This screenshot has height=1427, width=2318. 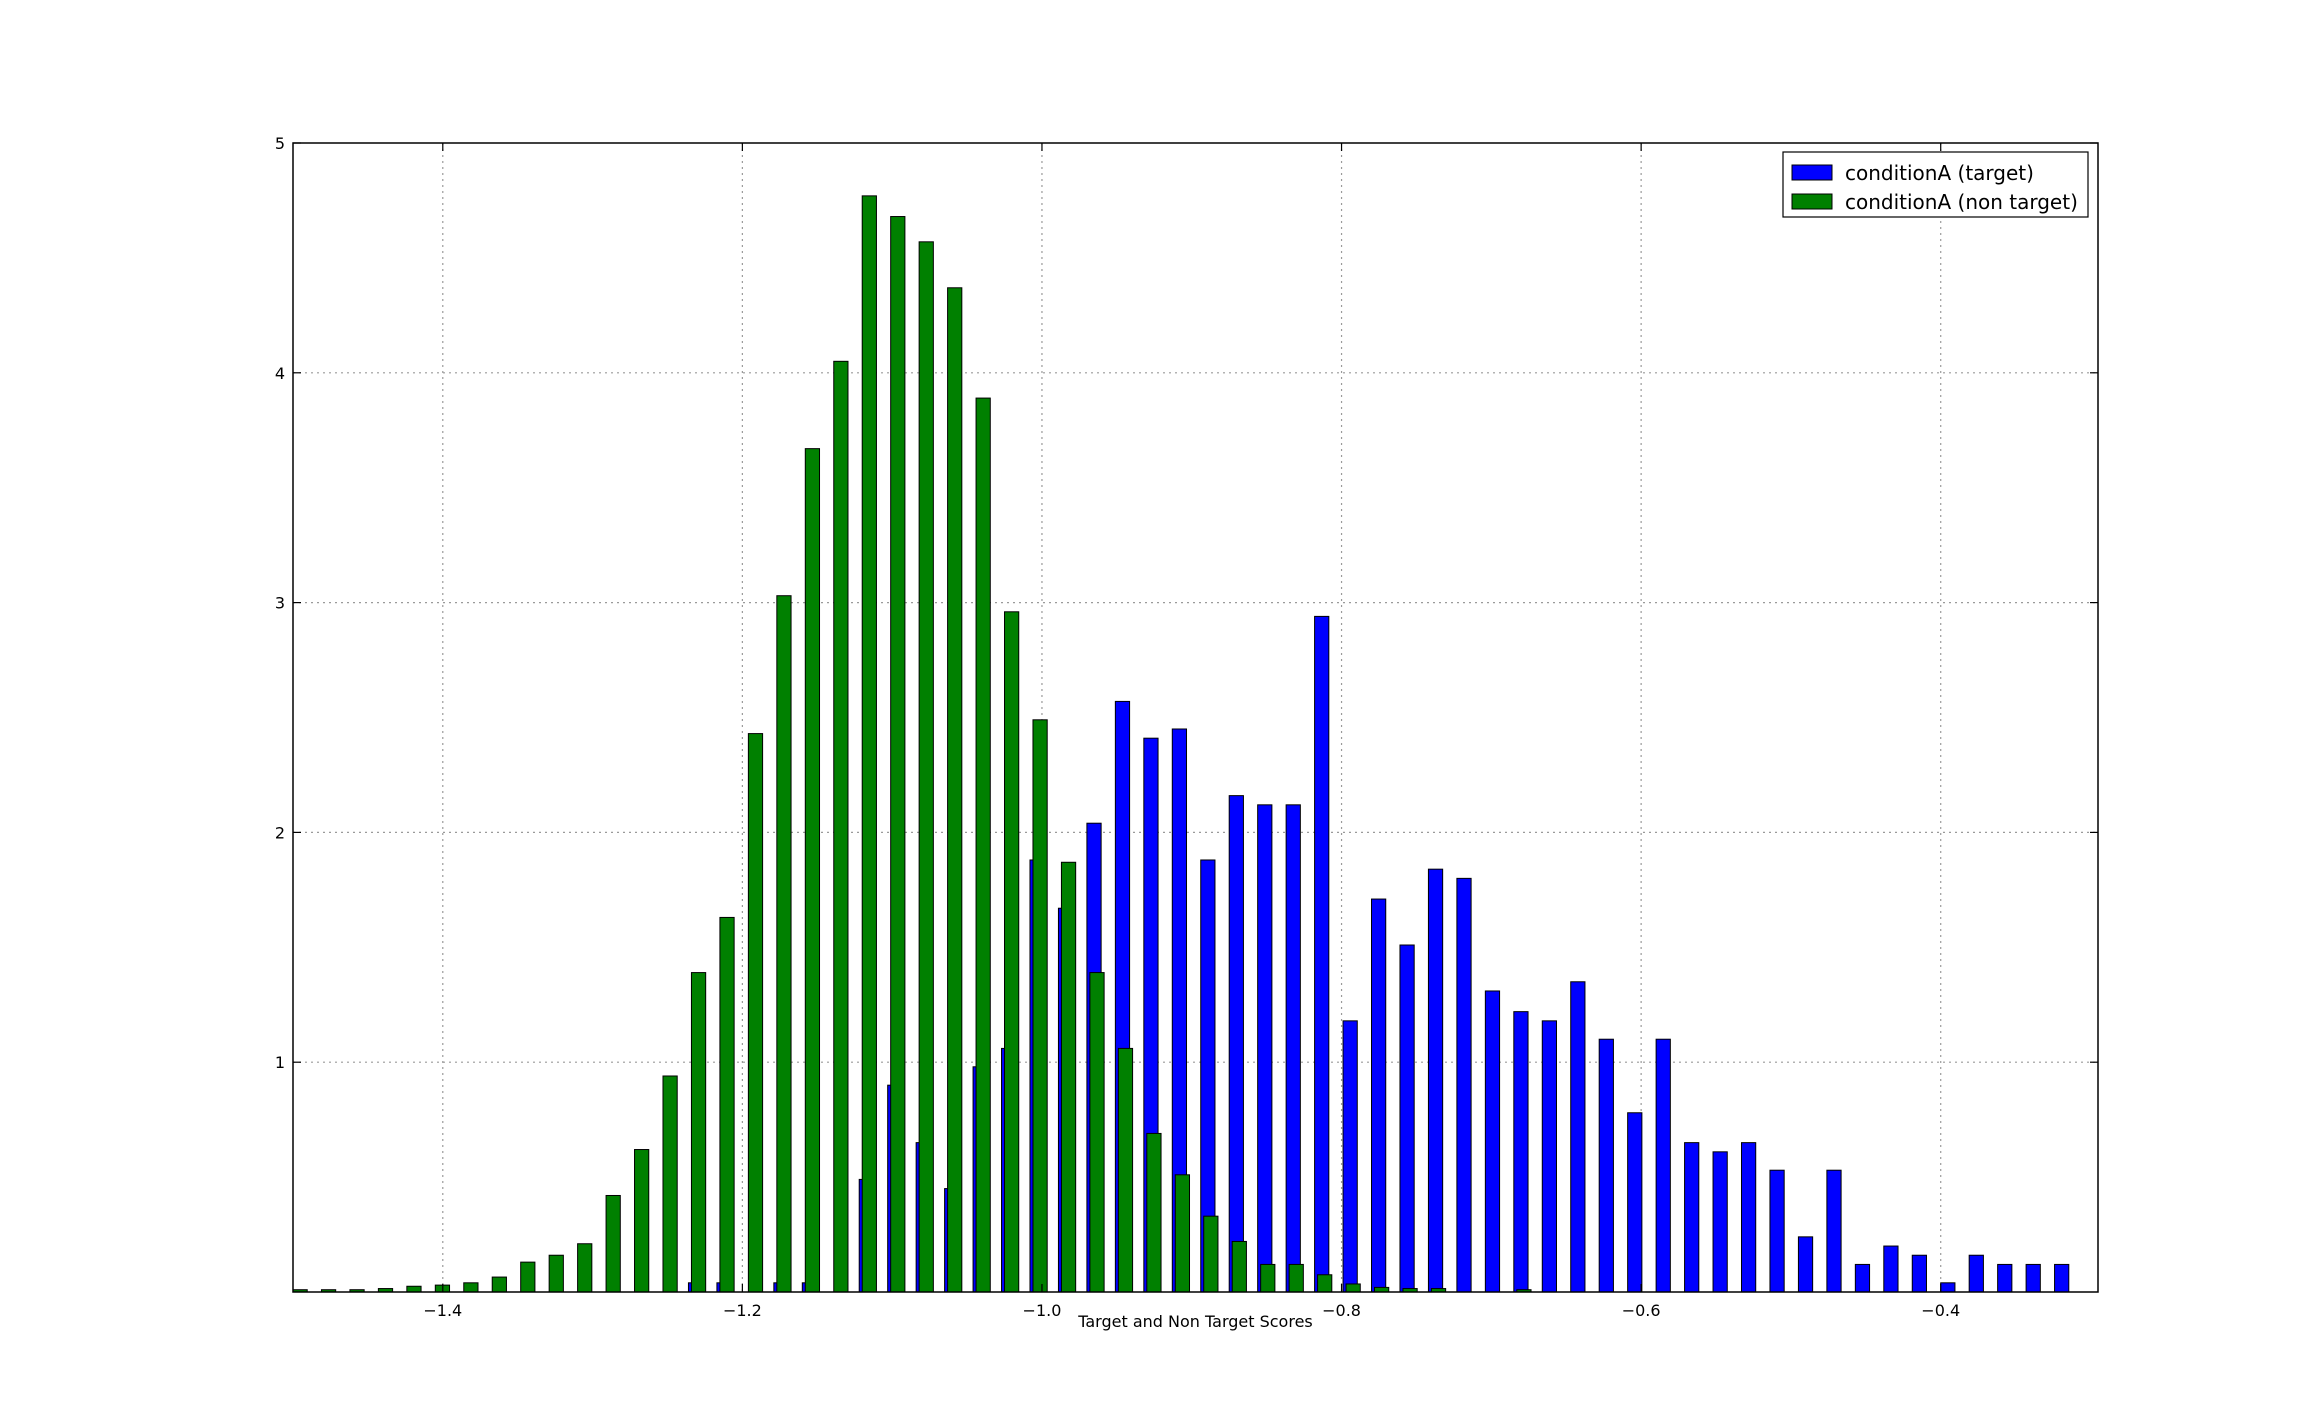 I want to click on legend-swatch-target, so click(x=1812, y=172).